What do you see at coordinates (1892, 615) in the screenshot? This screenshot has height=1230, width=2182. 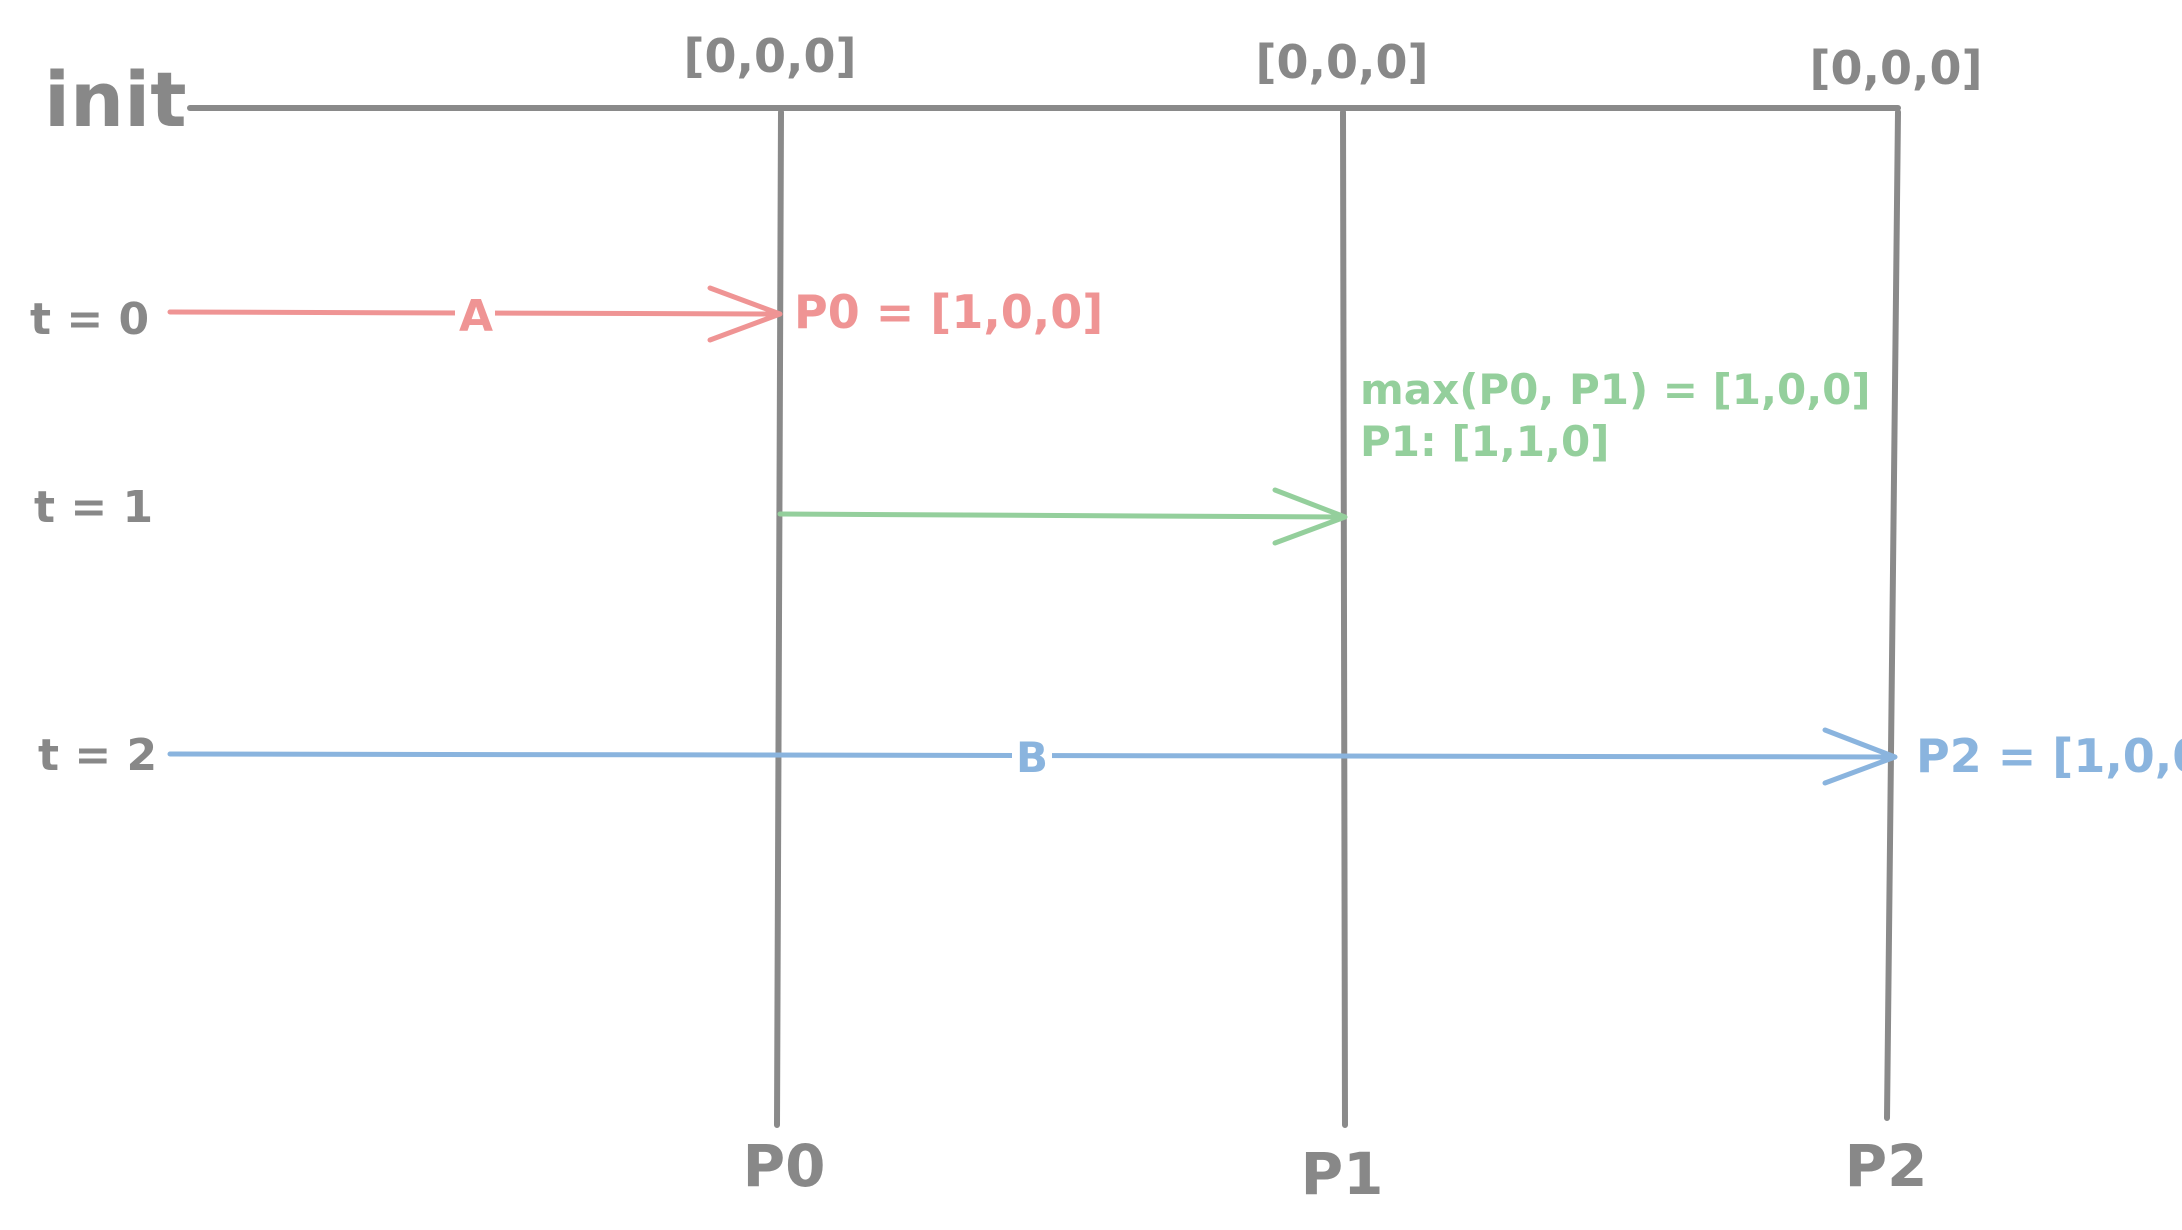 I see `process-line-p2` at bounding box center [1892, 615].